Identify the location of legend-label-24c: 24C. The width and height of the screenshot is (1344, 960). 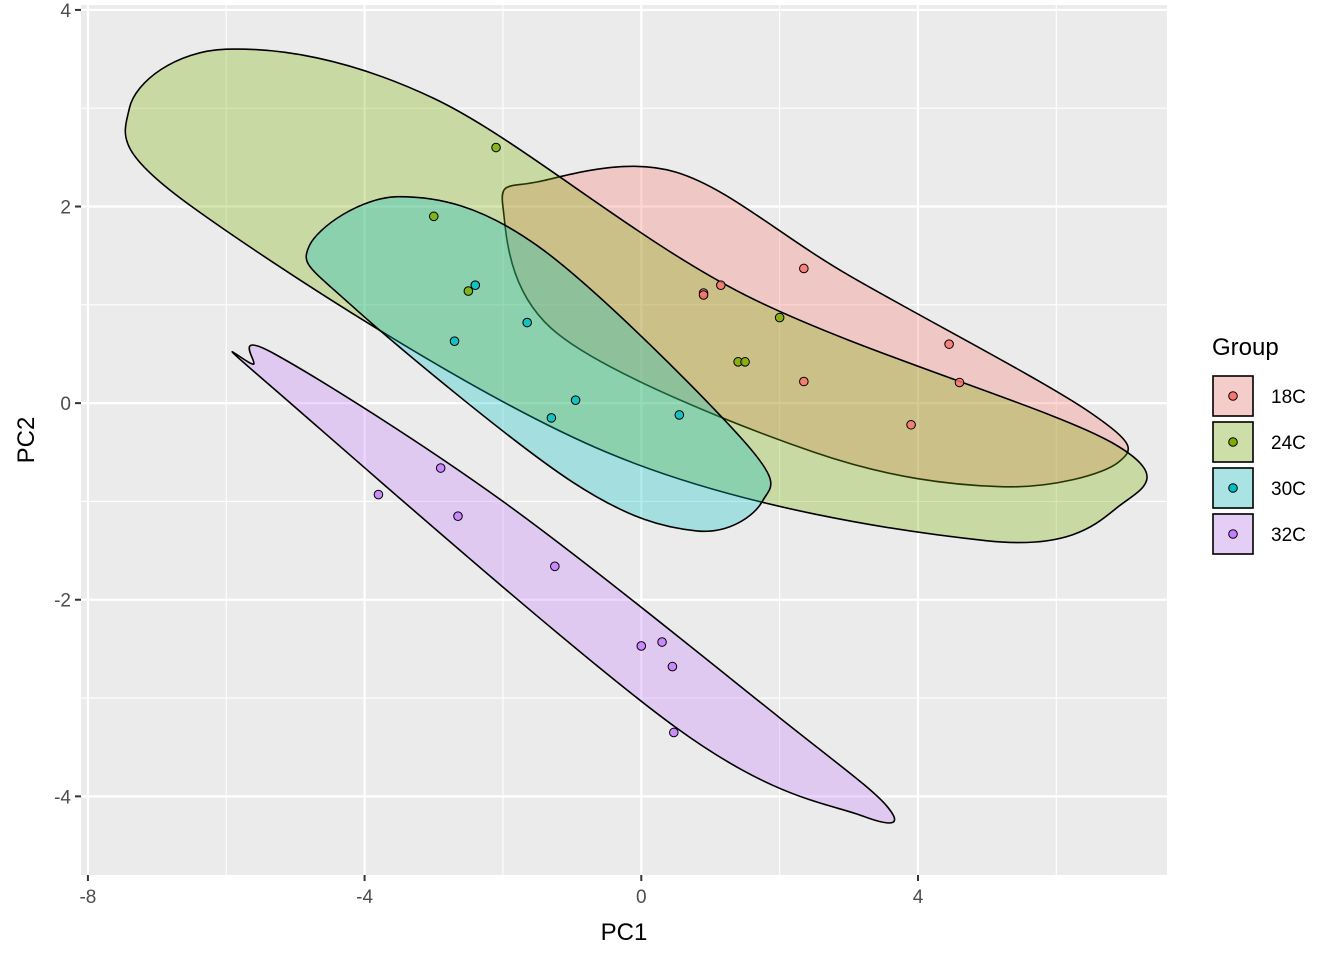
(1288, 443).